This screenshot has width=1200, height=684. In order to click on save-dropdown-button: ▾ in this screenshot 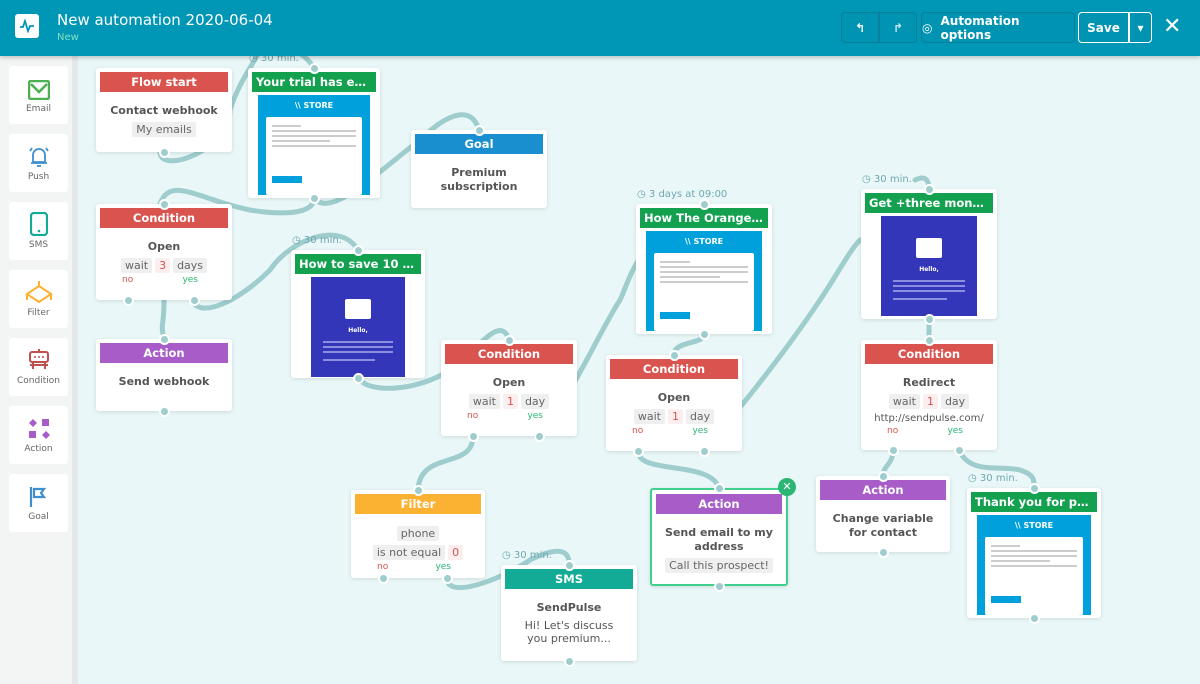, I will do `click(1140, 27)`.